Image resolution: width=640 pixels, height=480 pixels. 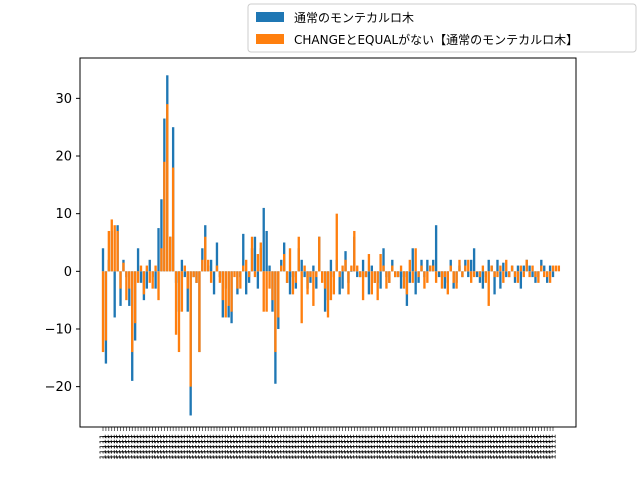 What do you see at coordinates (63, 99) in the screenshot?
I see `y-tick-label: 30` at bounding box center [63, 99].